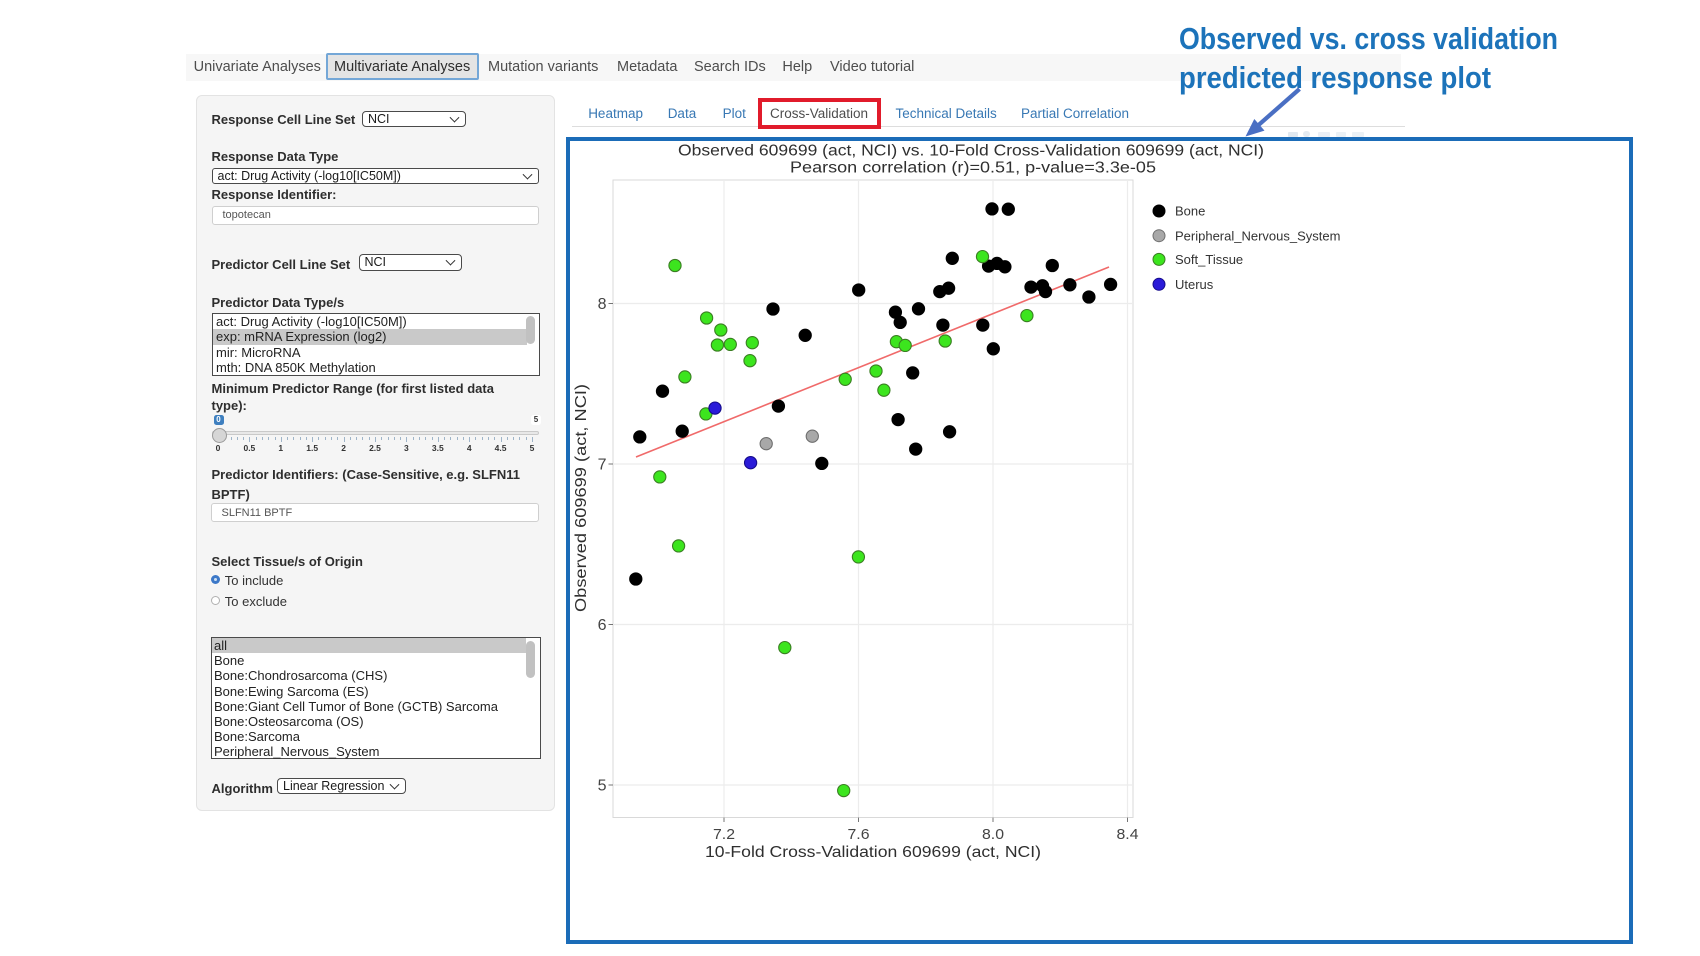 Image resolution: width=1700 pixels, height=956 pixels. I want to click on svg-text: Peripheral_Nervous_System, so click(1257, 235).